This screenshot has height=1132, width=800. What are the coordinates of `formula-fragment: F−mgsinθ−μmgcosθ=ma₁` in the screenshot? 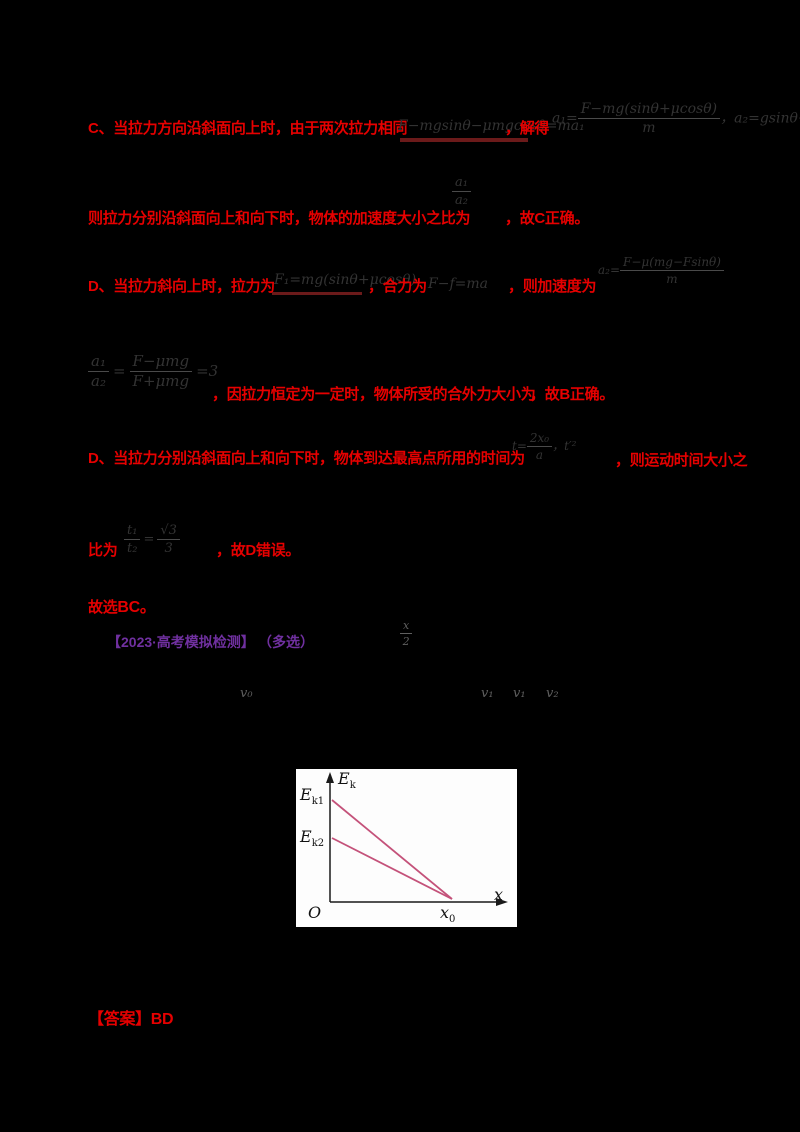 It's located at (491, 126).